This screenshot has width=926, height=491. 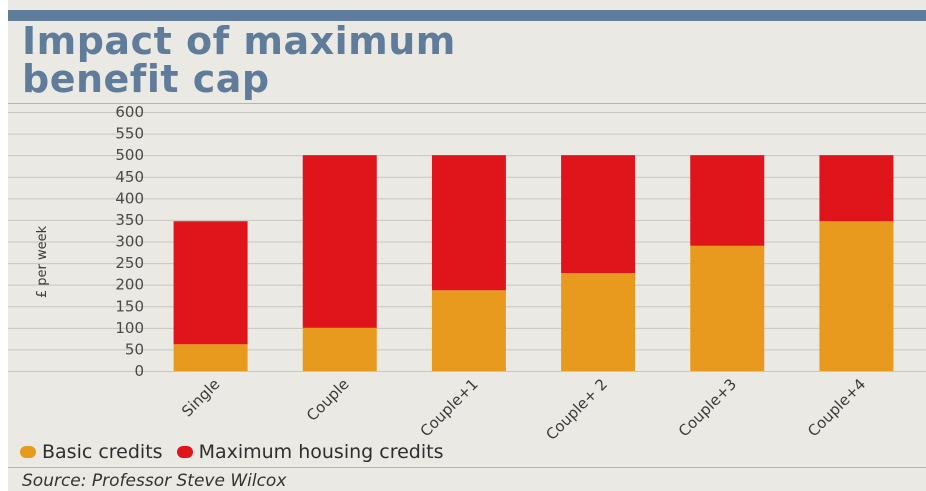 What do you see at coordinates (467, 15) in the screenshot?
I see `top-accent-bar` at bounding box center [467, 15].